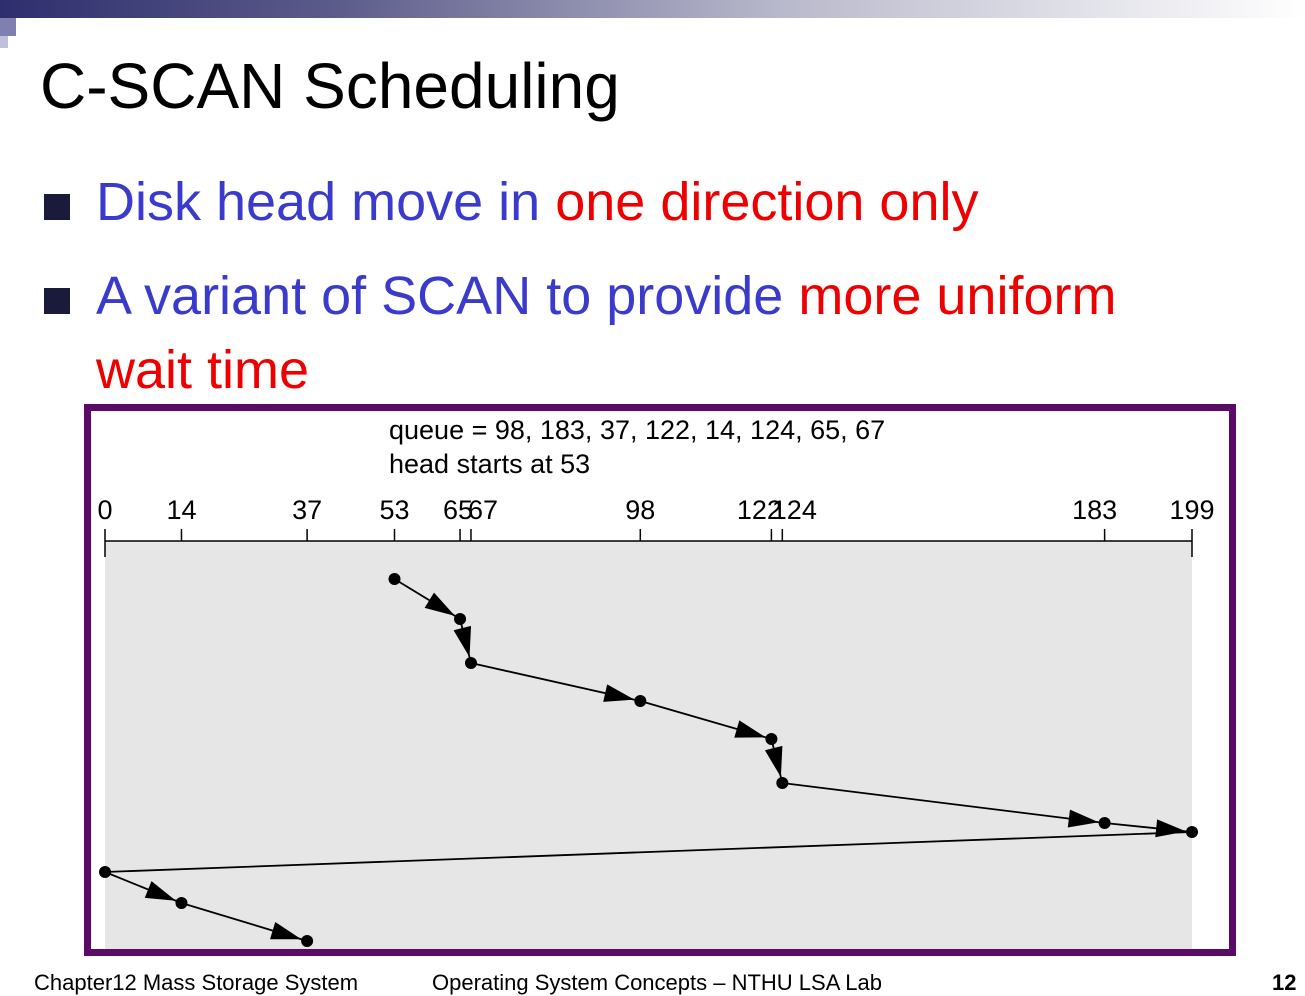 This screenshot has height=996, width=1305. I want to click on tick-label: 37, so click(307, 510).